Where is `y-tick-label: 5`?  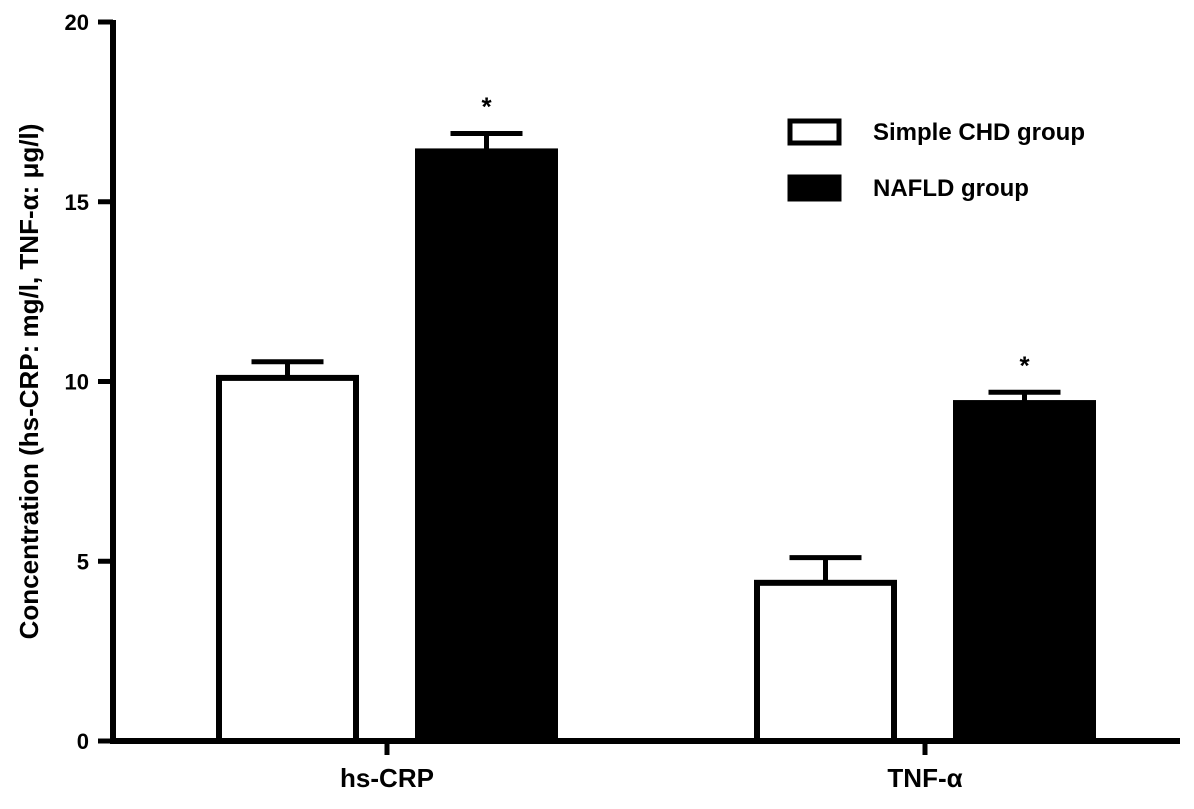
y-tick-label: 5 is located at coordinates (83, 561).